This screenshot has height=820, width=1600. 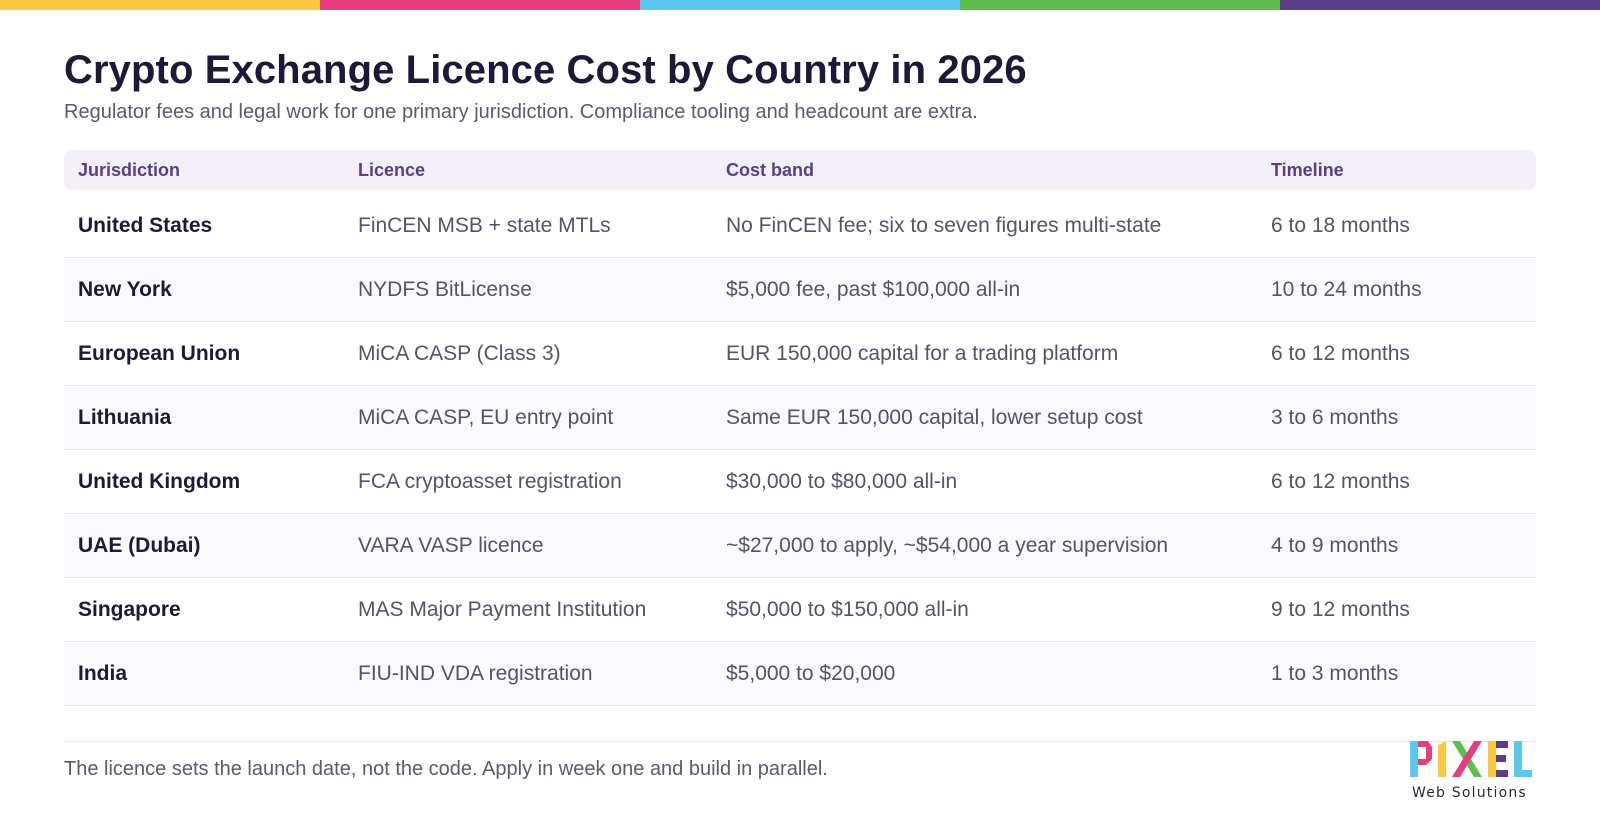 What do you see at coordinates (811, 673) in the screenshot?
I see `cell-cost-band: $5,000 to $20,000` at bounding box center [811, 673].